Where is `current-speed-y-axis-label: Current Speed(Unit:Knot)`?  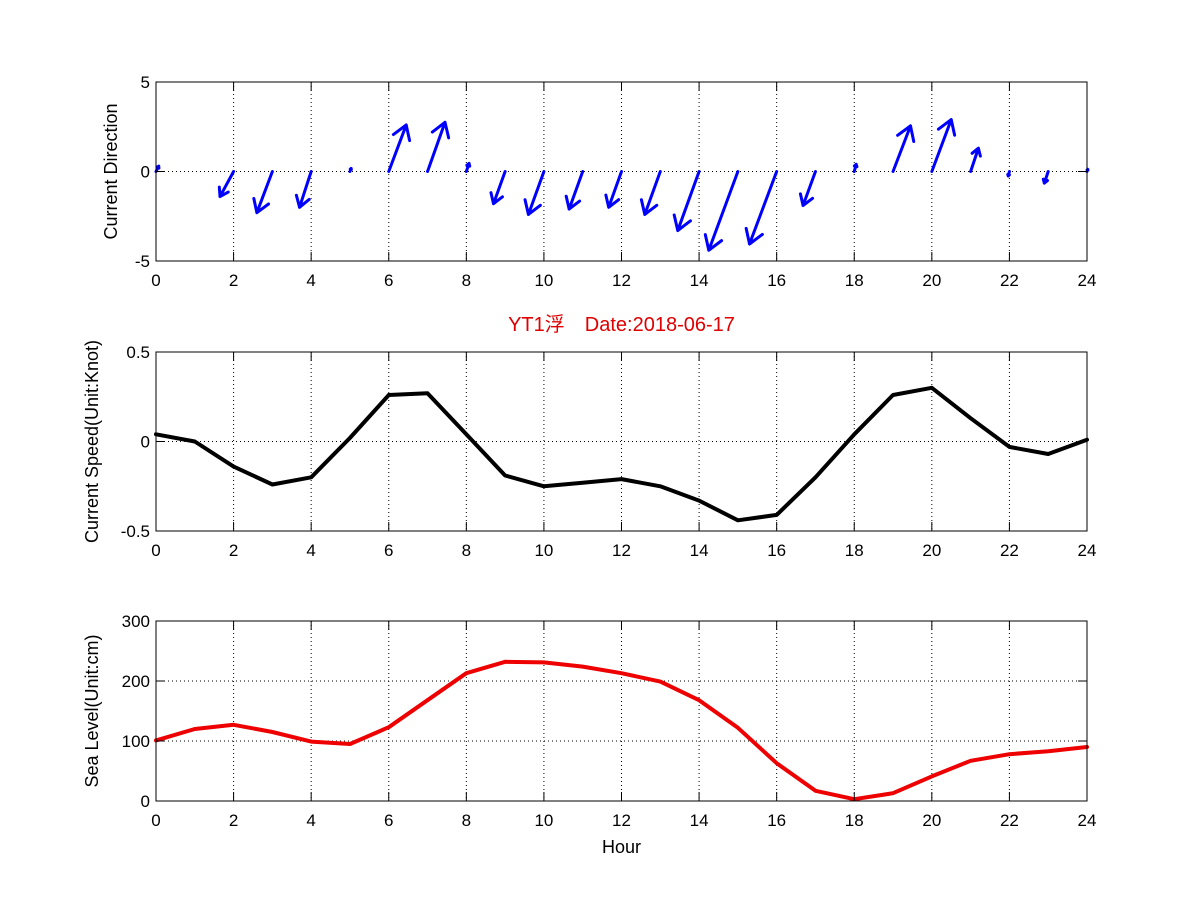 current-speed-y-axis-label: Current Speed(Unit:Knot) is located at coordinates (92, 441).